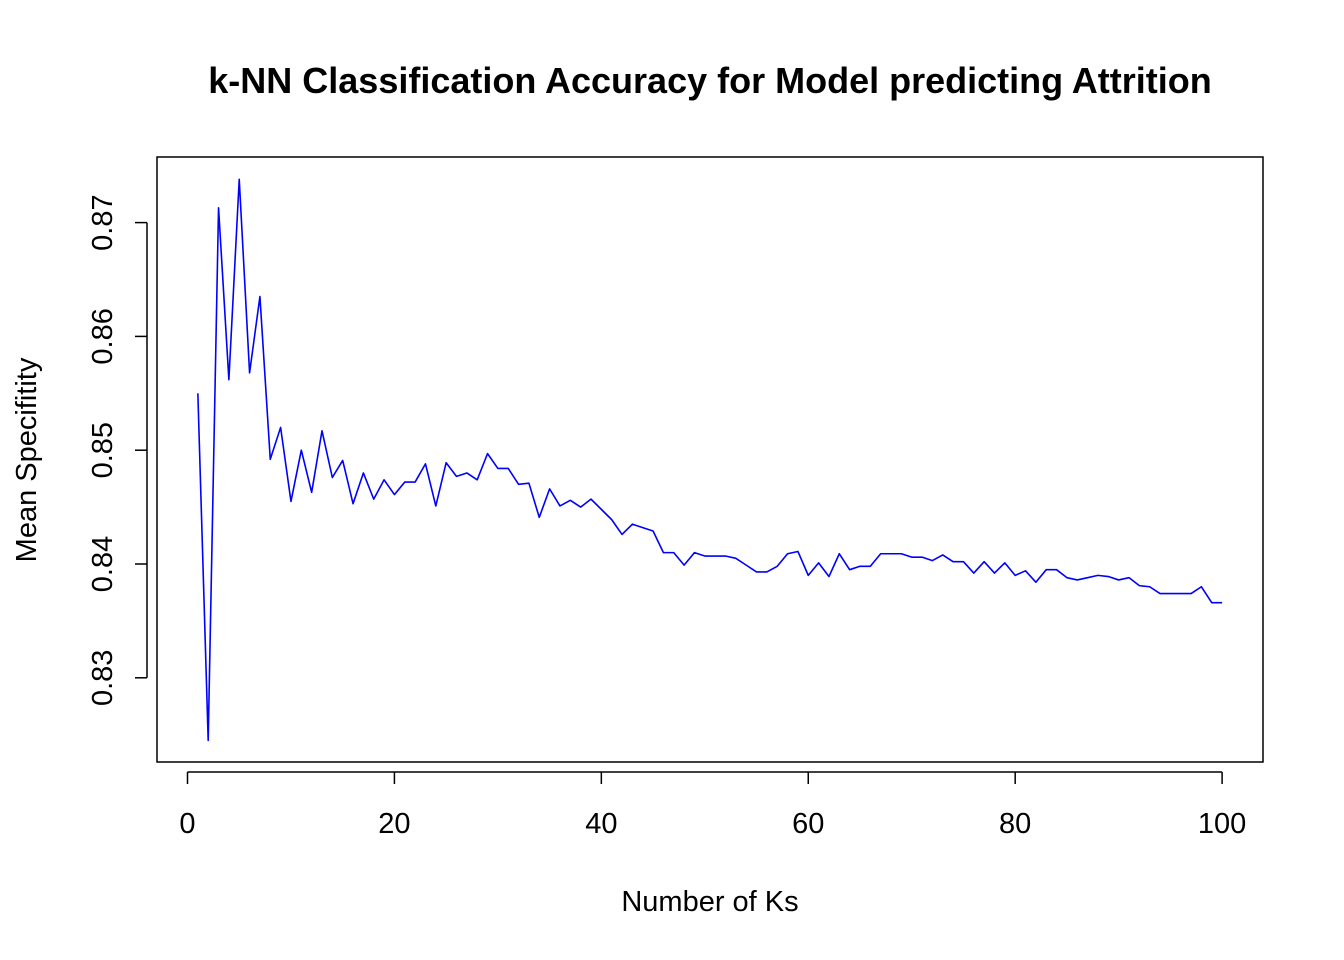 Image resolution: width=1344 pixels, height=960 pixels. Describe the element at coordinates (1015, 824) in the screenshot. I see `x-tick-label: 80` at that location.